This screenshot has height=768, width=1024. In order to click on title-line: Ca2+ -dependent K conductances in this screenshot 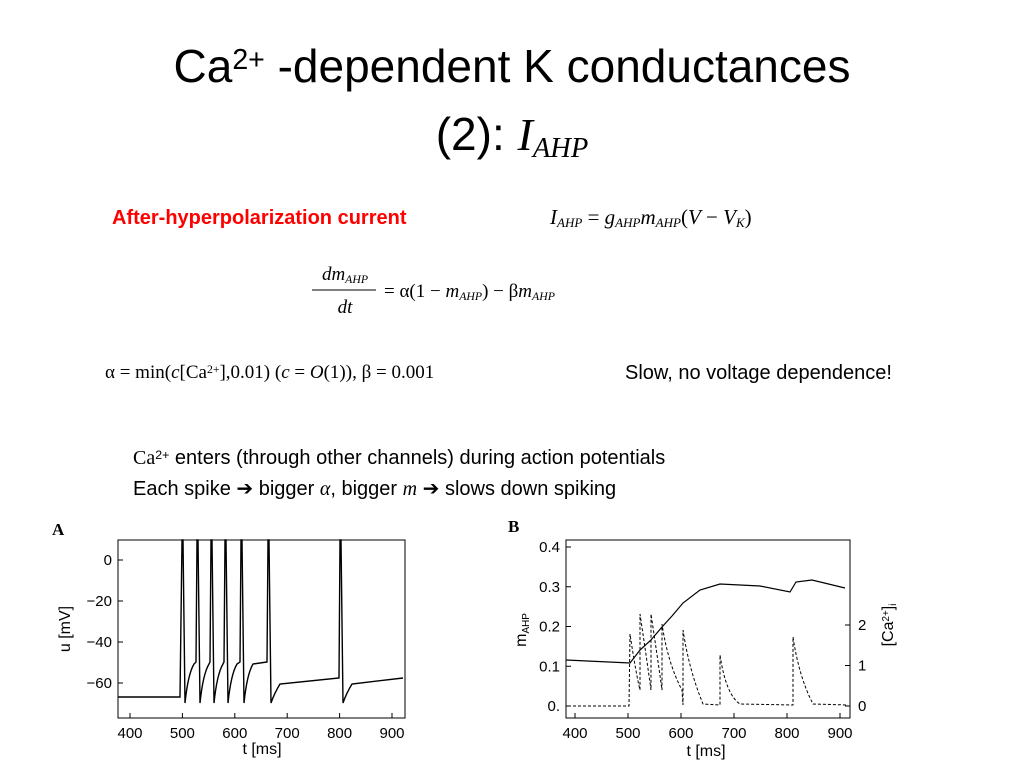, I will do `click(512, 66)`.